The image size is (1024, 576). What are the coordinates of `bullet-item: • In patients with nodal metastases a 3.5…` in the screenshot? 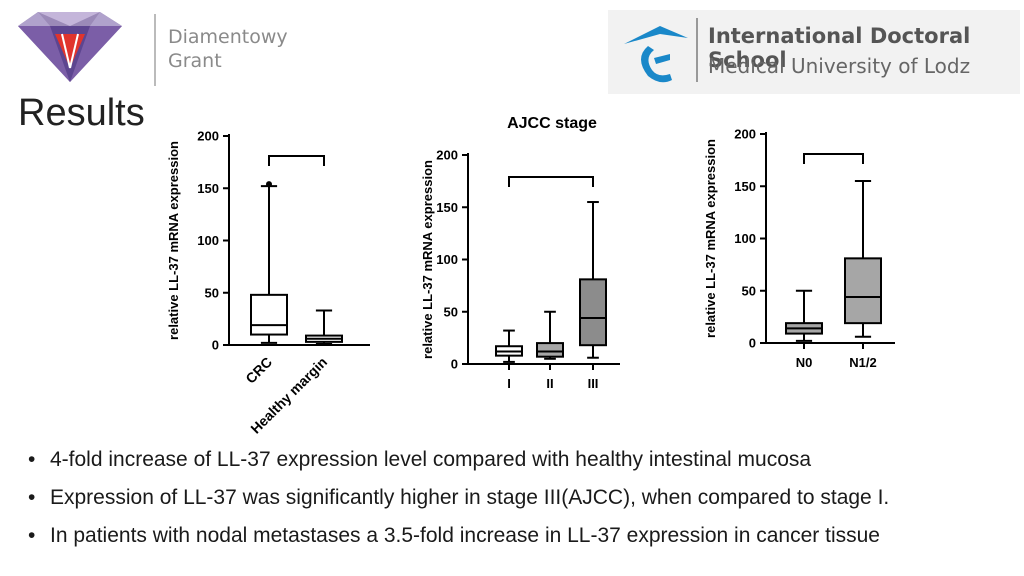 It's located at (523, 536).